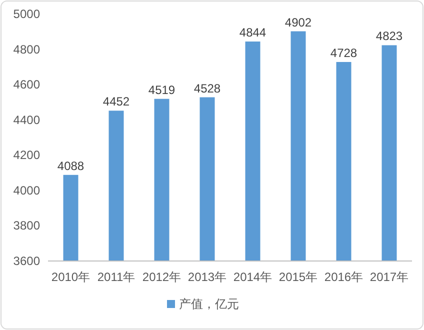  I want to click on x-tick-label: 2016年, so click(344, 277).